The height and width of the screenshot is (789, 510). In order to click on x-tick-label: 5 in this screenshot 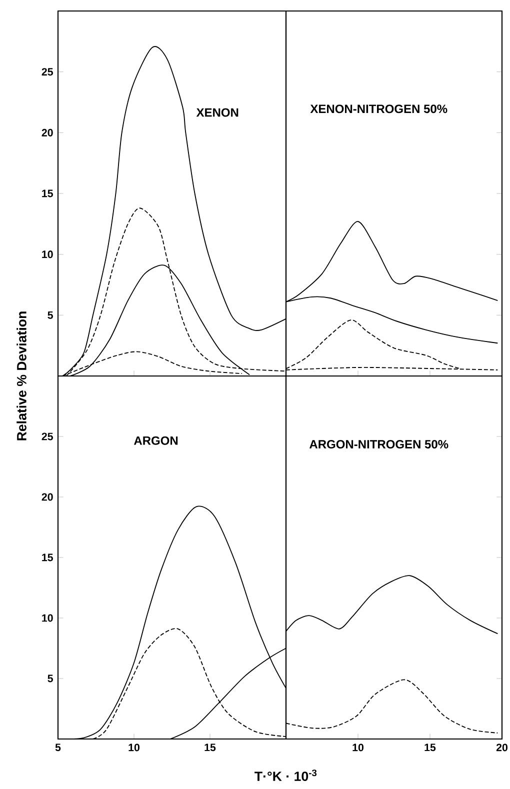, I will do `click(58, 748)`.